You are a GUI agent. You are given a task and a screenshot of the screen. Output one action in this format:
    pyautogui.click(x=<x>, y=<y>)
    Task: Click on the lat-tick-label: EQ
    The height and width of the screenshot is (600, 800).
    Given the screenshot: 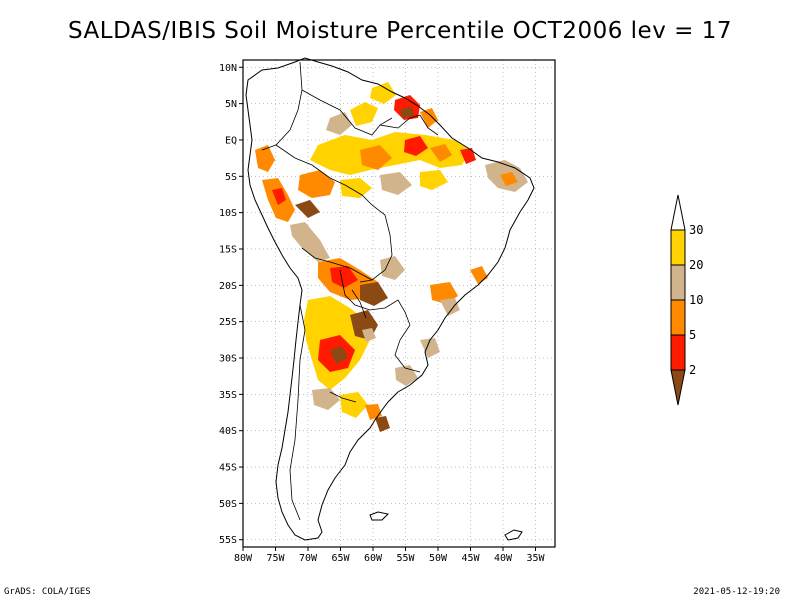 What is the action you would take?
    pyautogui.click(x=231, y=140)
    